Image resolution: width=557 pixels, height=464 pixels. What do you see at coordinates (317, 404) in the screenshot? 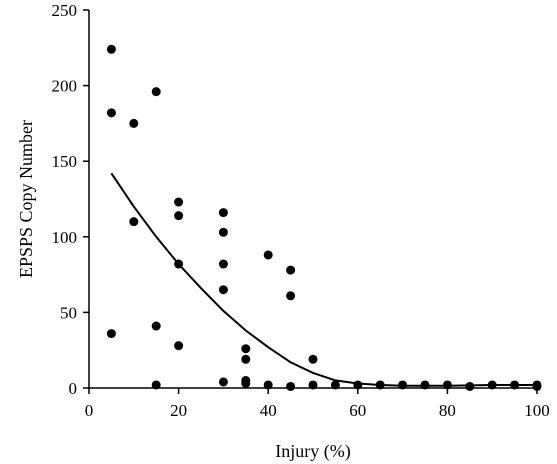
I see `x-ticks: 0 20 40 60 80 100` at bounding box center [317, 404].